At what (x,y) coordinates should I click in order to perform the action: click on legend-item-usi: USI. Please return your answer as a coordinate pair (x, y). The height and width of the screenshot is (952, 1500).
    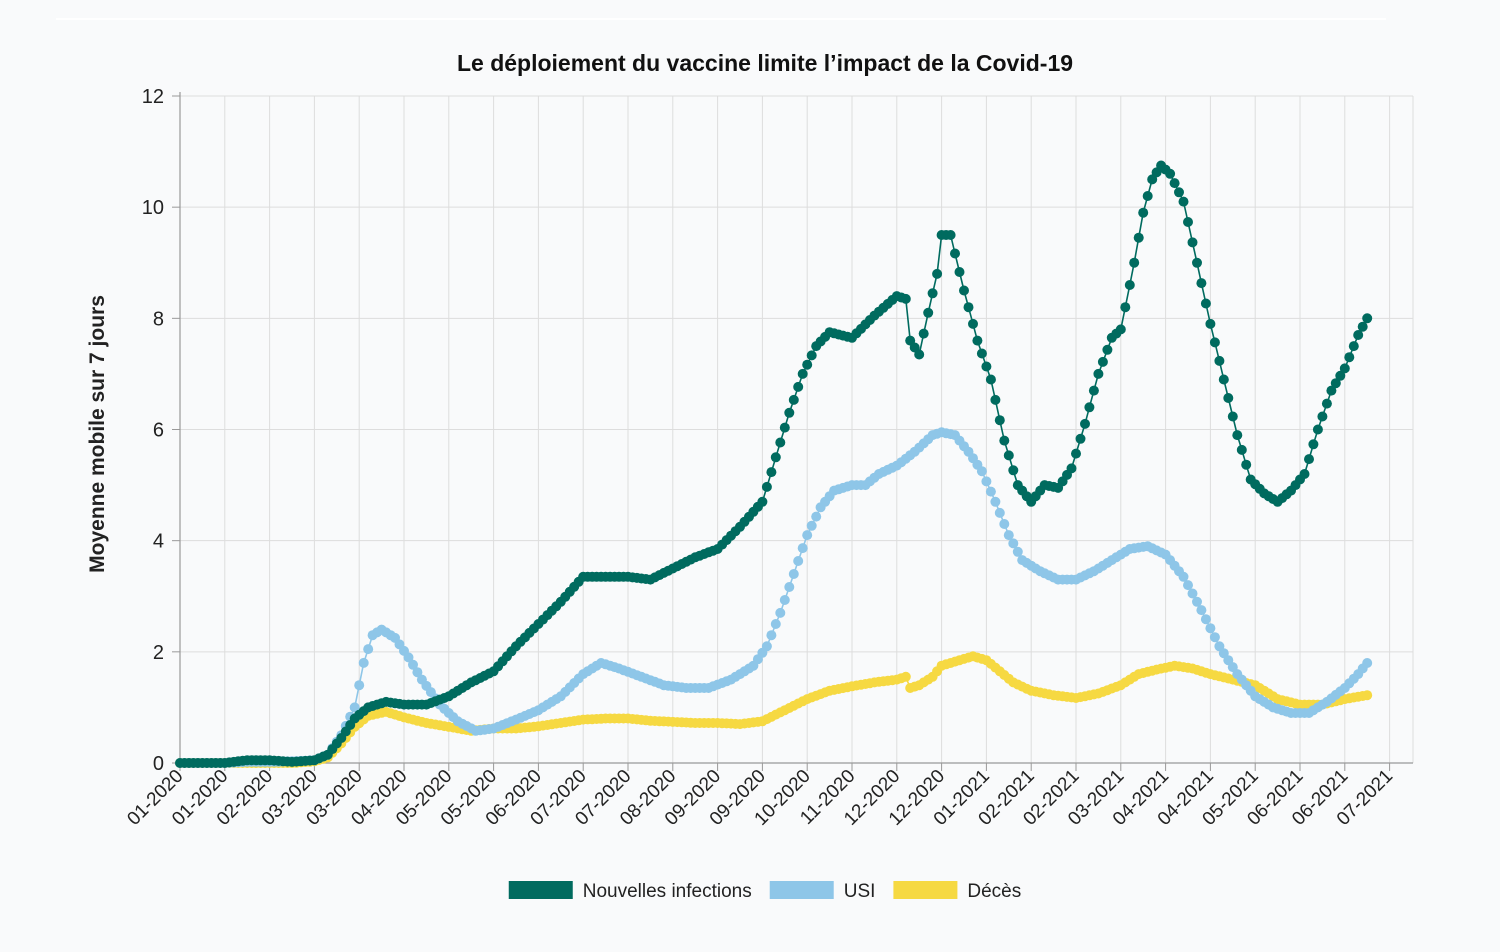
    Looking at the image, I should click on (822, 891).